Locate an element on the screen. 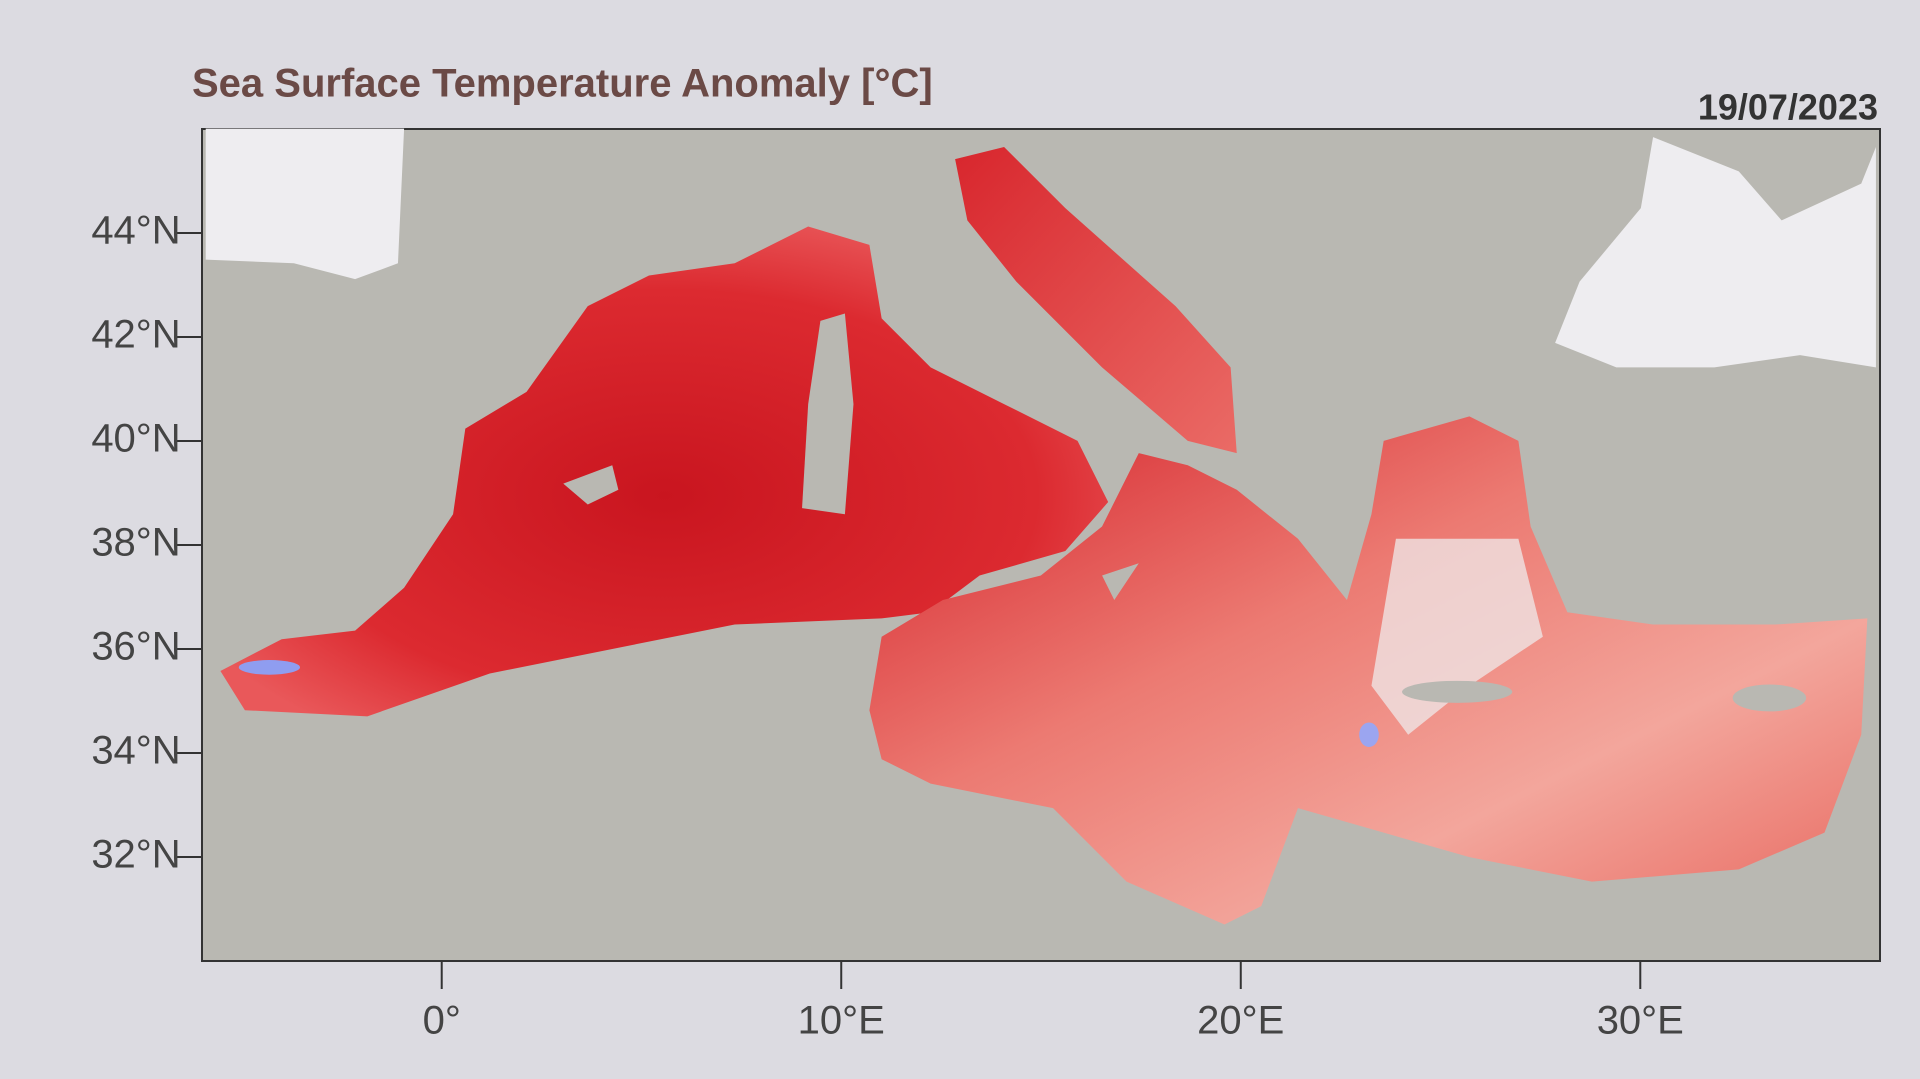 This screenshot has height=1079, width=1920. map-title: Sea Surface Temperature Anomaly [°C] is located at coordinates (562, 84).